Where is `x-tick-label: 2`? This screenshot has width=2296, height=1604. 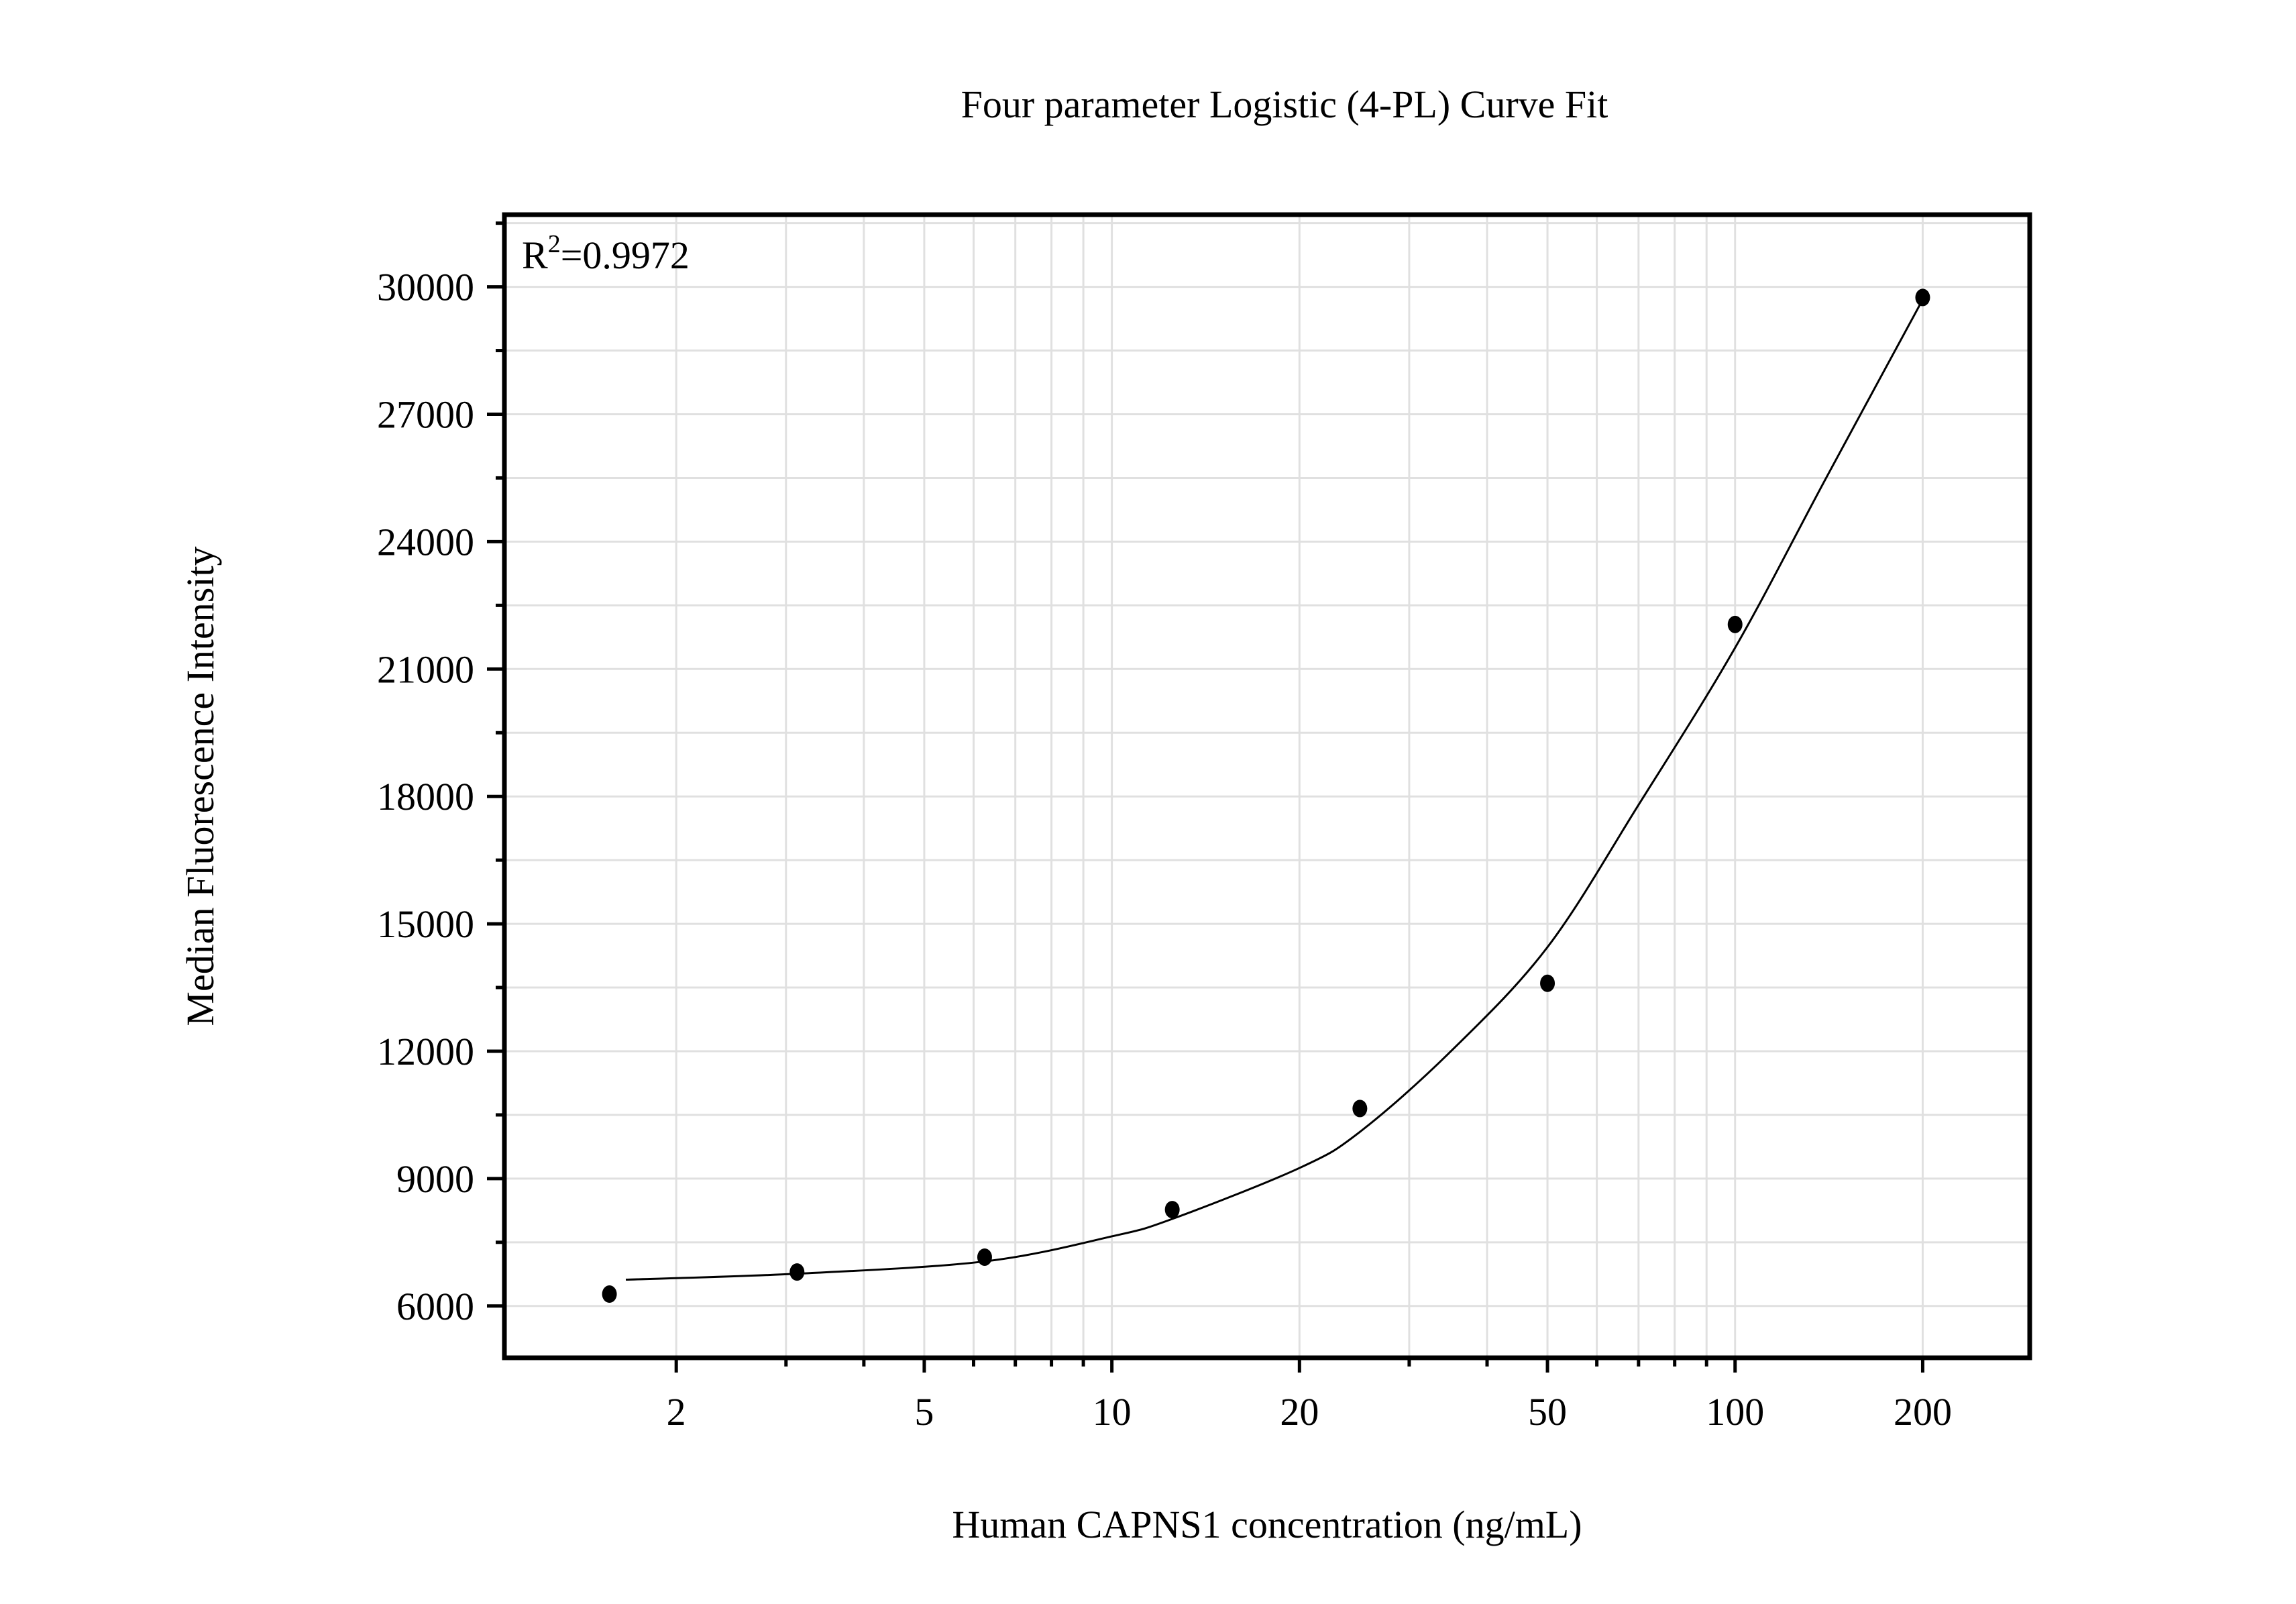
x-tick-label: 2 is located at coordinates (676, 1412).